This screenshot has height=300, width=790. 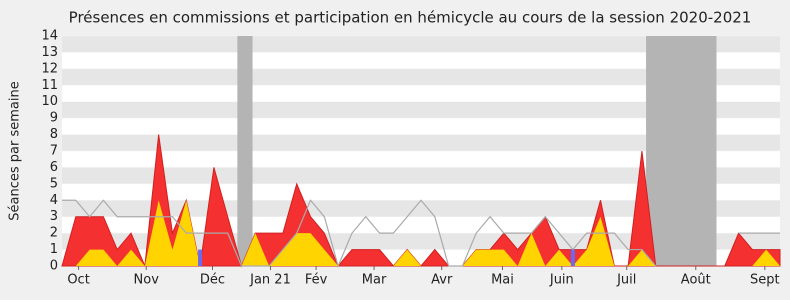 What do you see at coordinates (54, 134) in the screenshot?
I see `y-tick-label: 8` at bounding box center [54, 134].